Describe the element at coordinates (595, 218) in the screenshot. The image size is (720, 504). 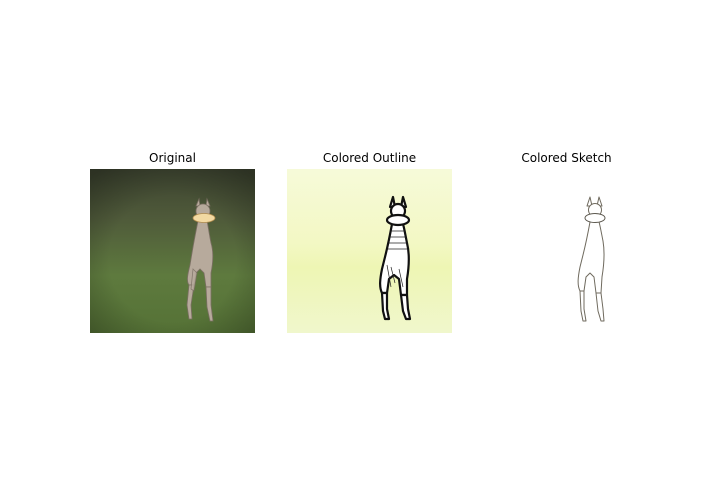
I see `sketch-frisbee` at that location.